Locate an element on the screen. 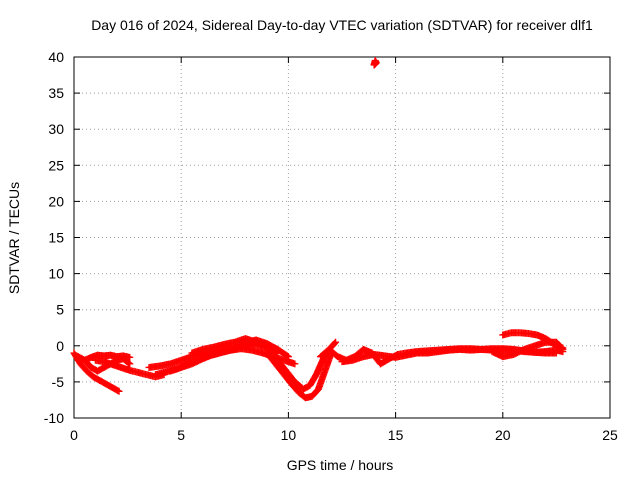 Image resolution: width=640 pixels, height=480 pixels. y-axis-label: SDTVAR / TECUs is located at coordinates (14, 238).